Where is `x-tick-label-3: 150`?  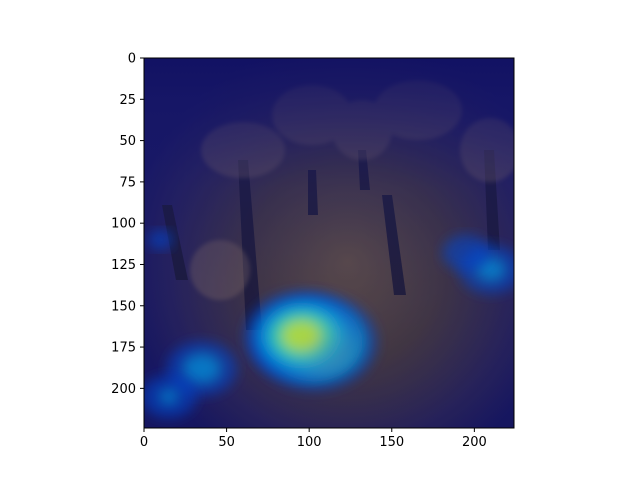 x-tick-label-3: 150 is located at coordinates (391, 442).